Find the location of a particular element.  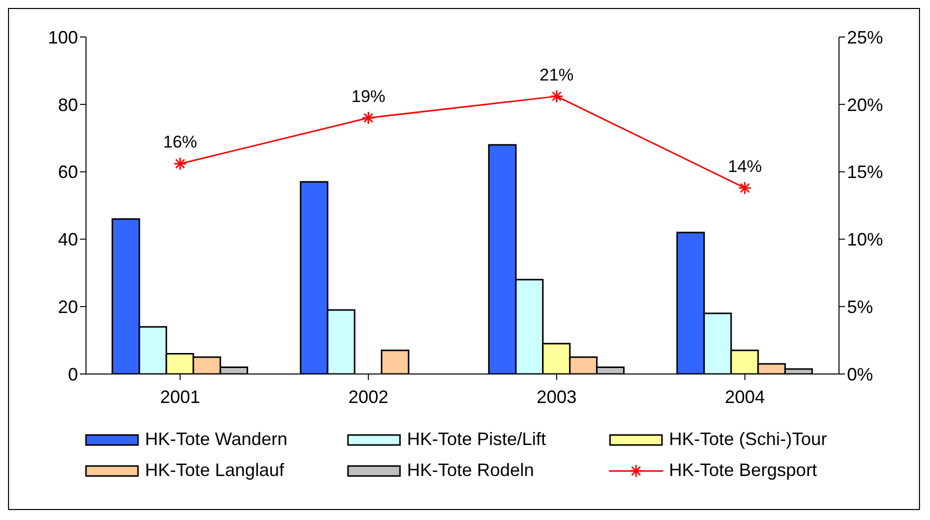

y2-tick-label: 5% is located at coordinates (860, 306).